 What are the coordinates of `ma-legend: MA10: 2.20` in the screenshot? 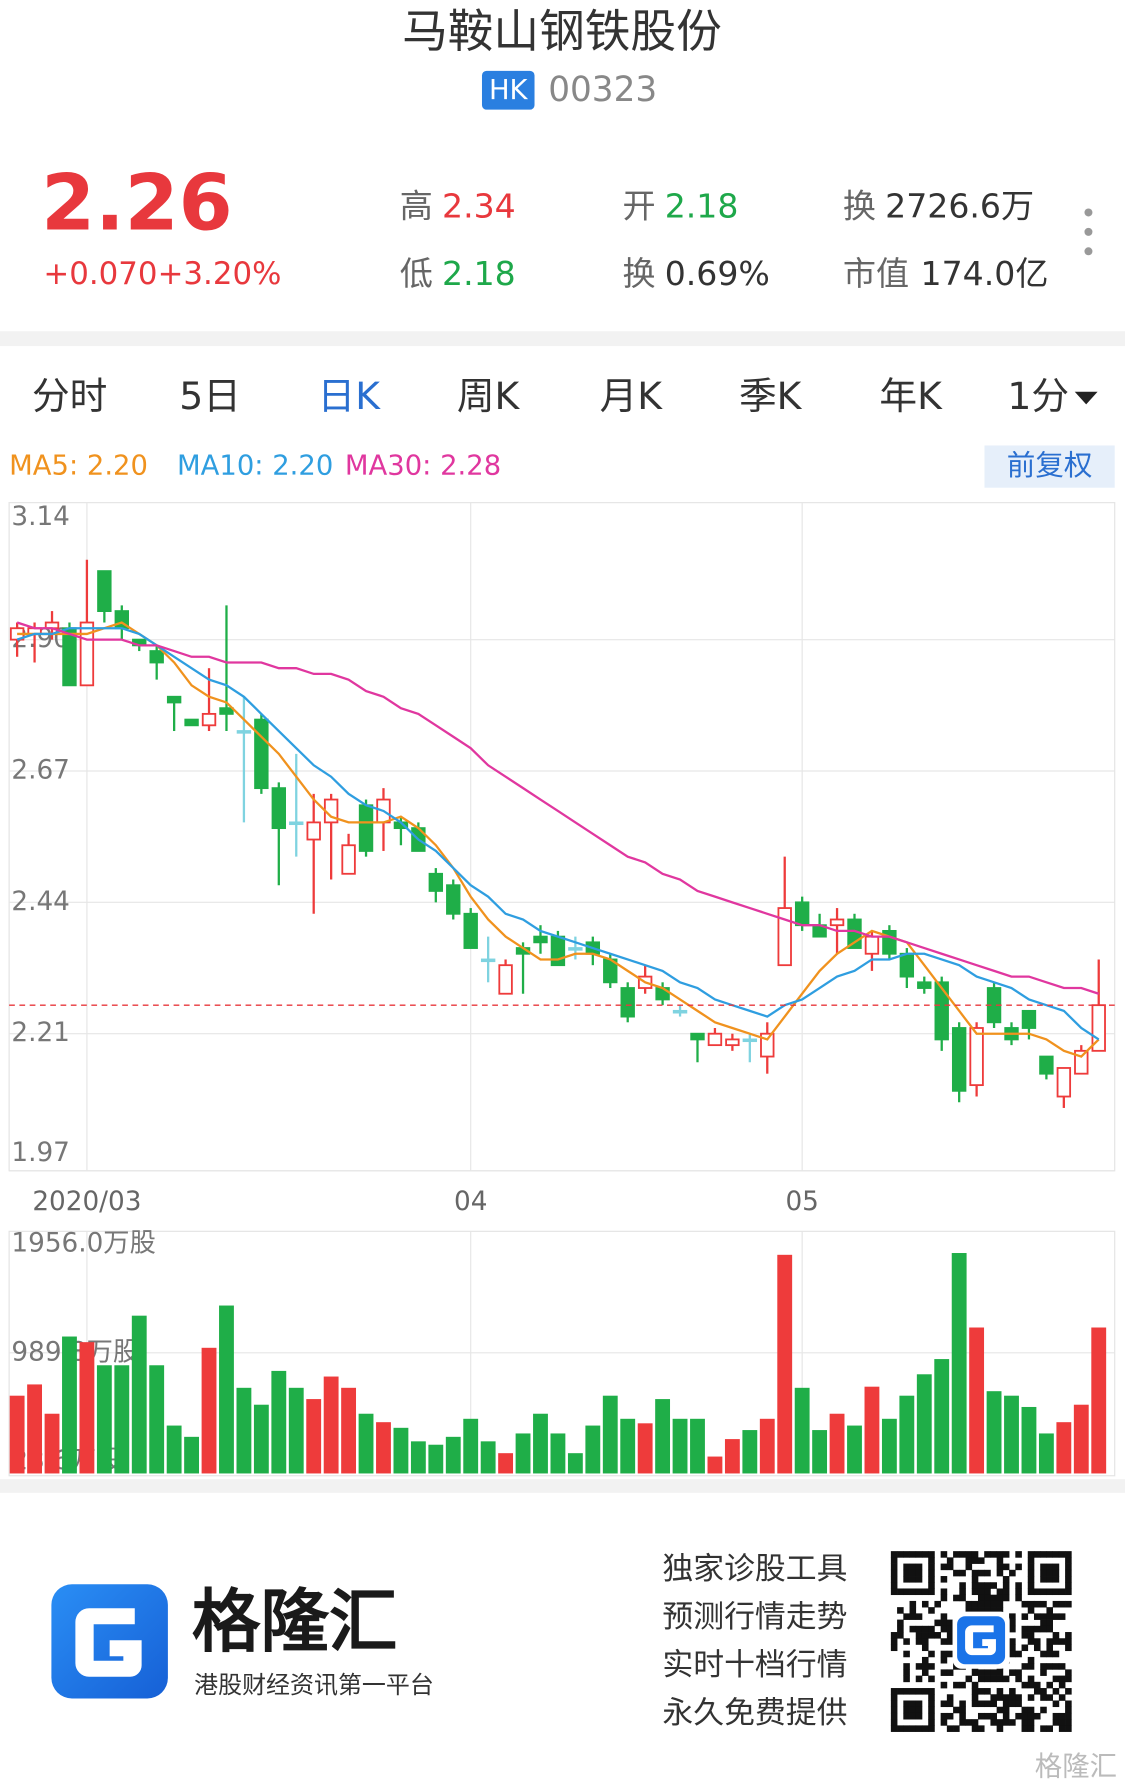 It's located at (255, 466).